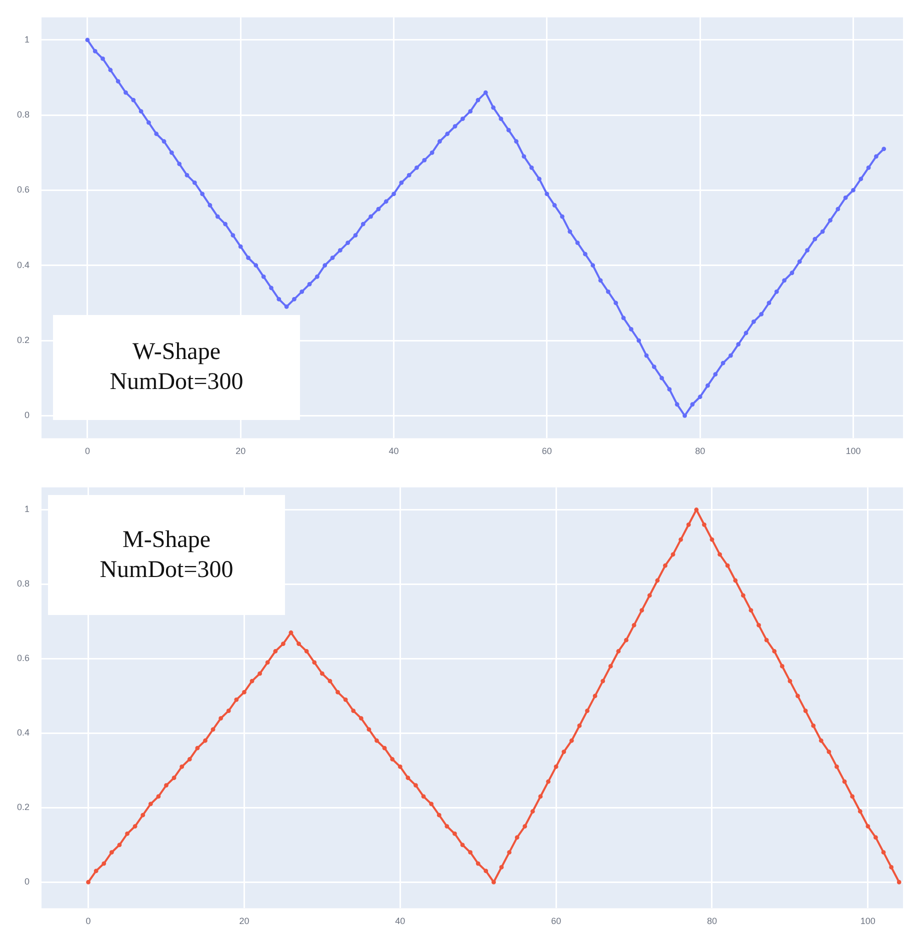 This screenshot has width=907, height=940. What do you see at coordinates (176, 367) in the screenshot?
I see `text-box: W-Shape NumDot=300` at bounding box center [176, 367].